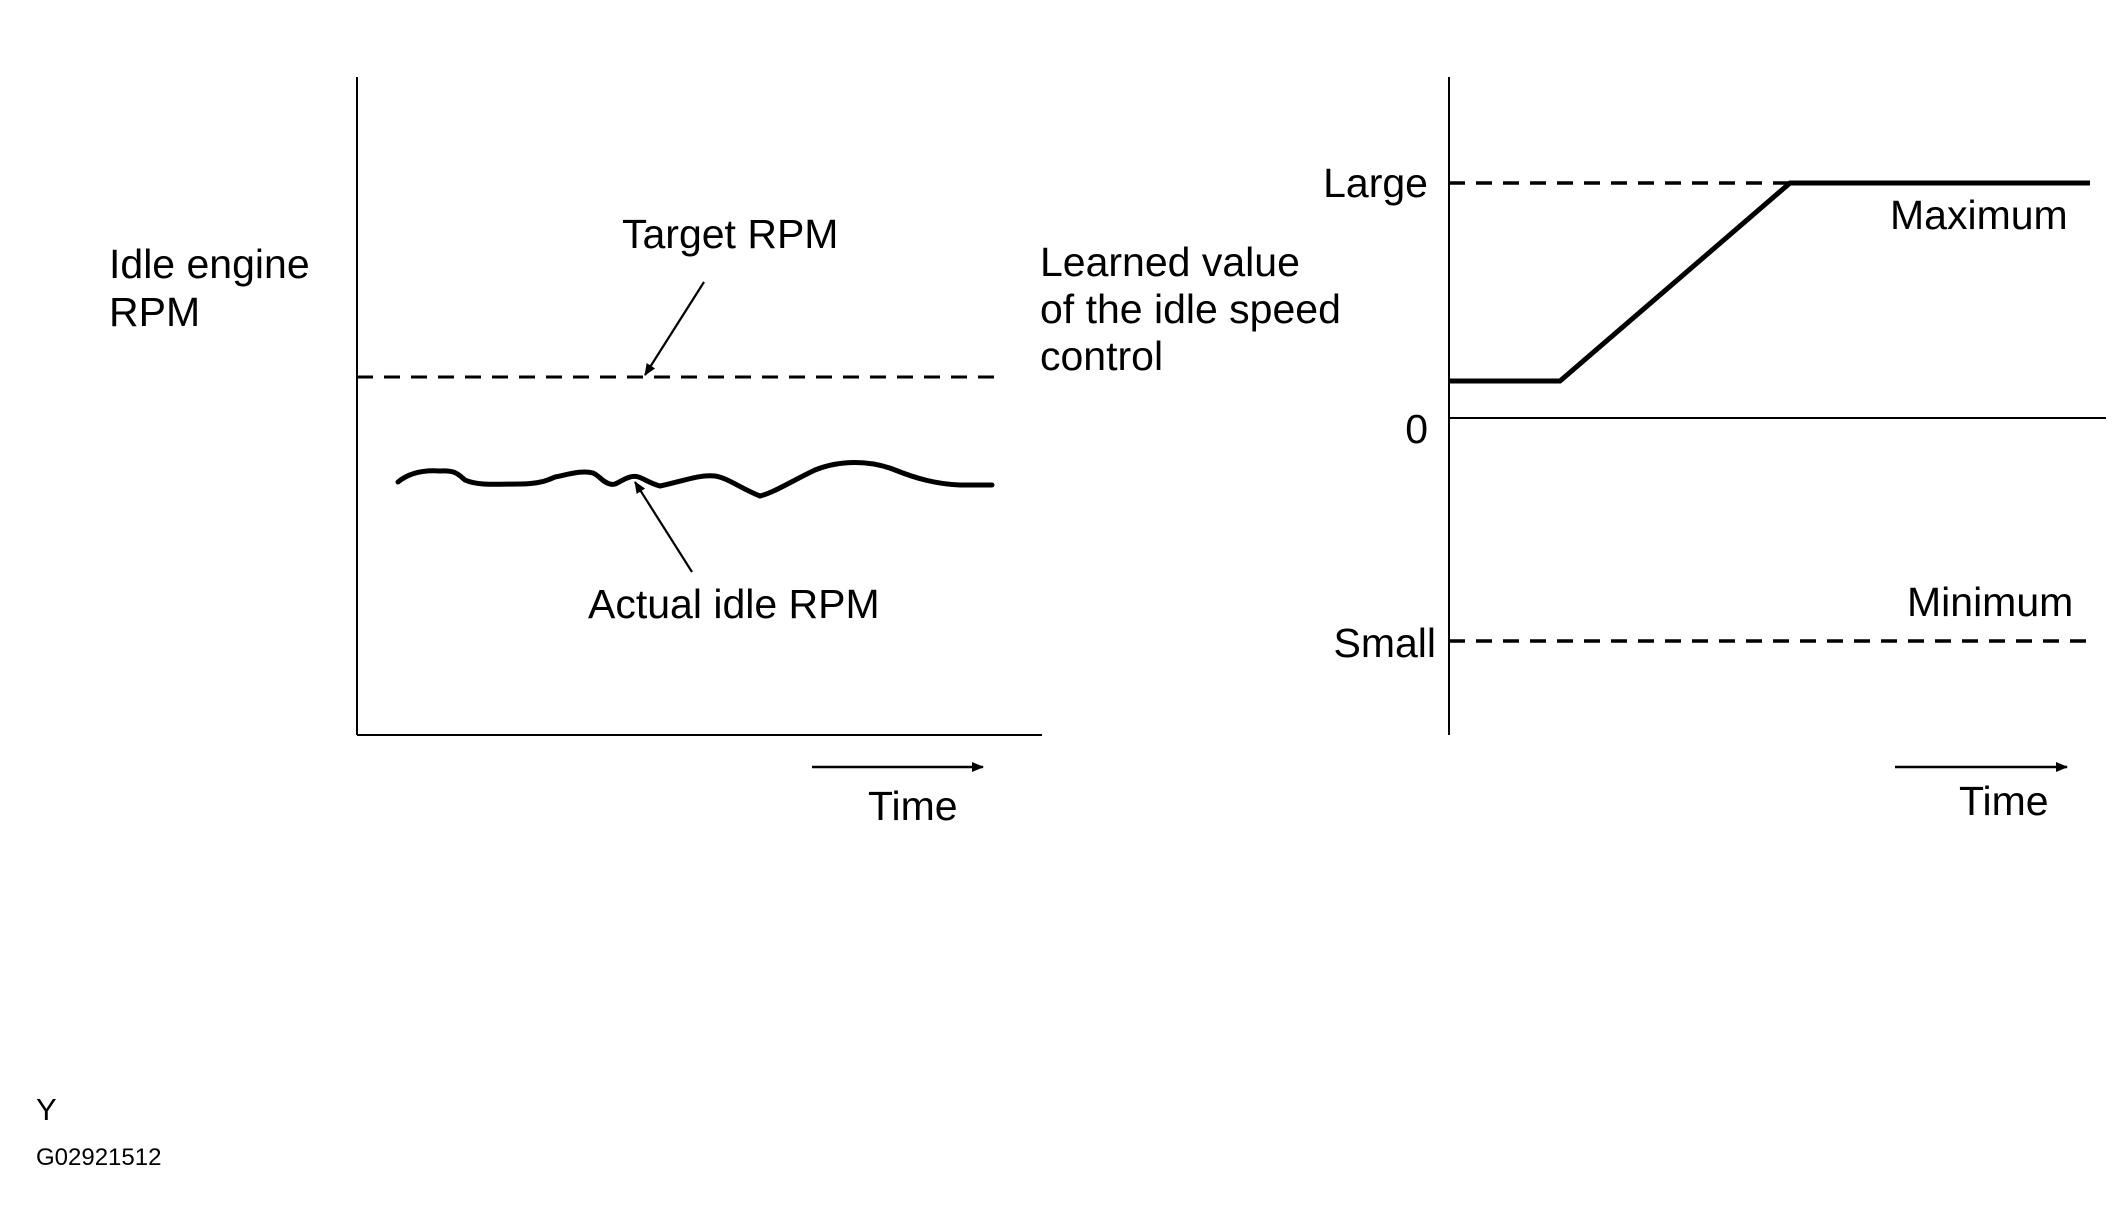 The height and width of the screenshot is (1231, 2124). Describe the element at coordinates (695, 479) in the screenshot. I see `actual-idle-rpm-curve` at that location.